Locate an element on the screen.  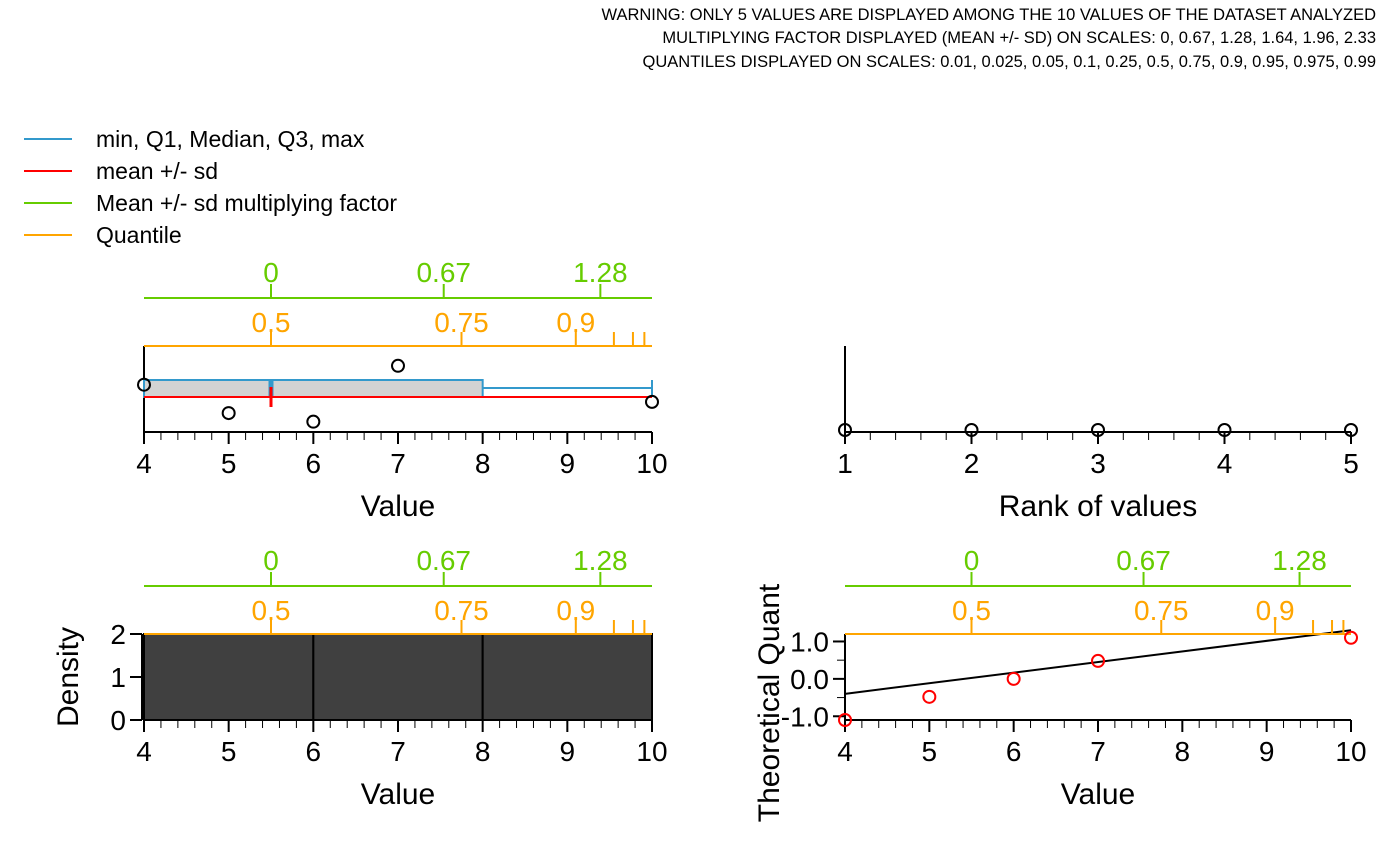
qq-quantile-label: 0.5 is located at coordinates (971, 610).